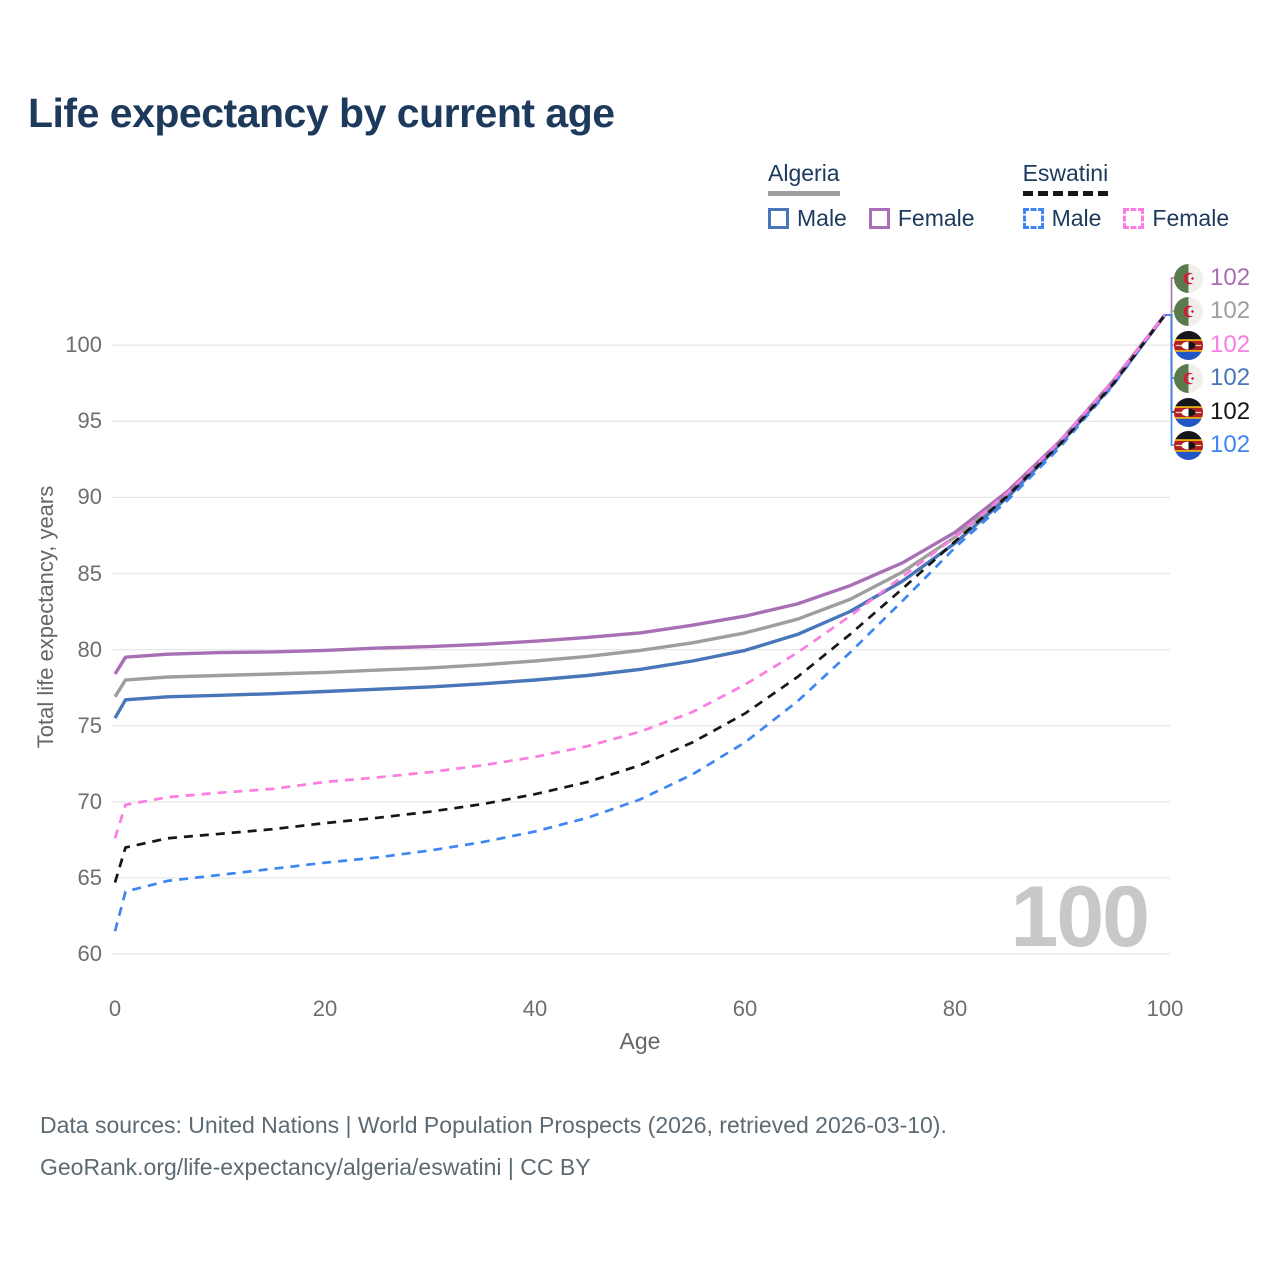 The height and width of the screenshot is (1280, 1280). I want to click on y-tick-label: 85, so click(89, 573).